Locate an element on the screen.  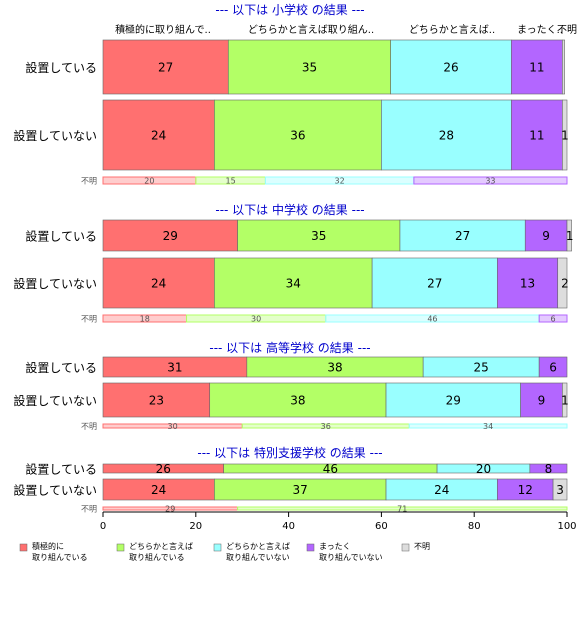
category-header: 積極的に取り組んで.. is located at coordinates (163, 29).